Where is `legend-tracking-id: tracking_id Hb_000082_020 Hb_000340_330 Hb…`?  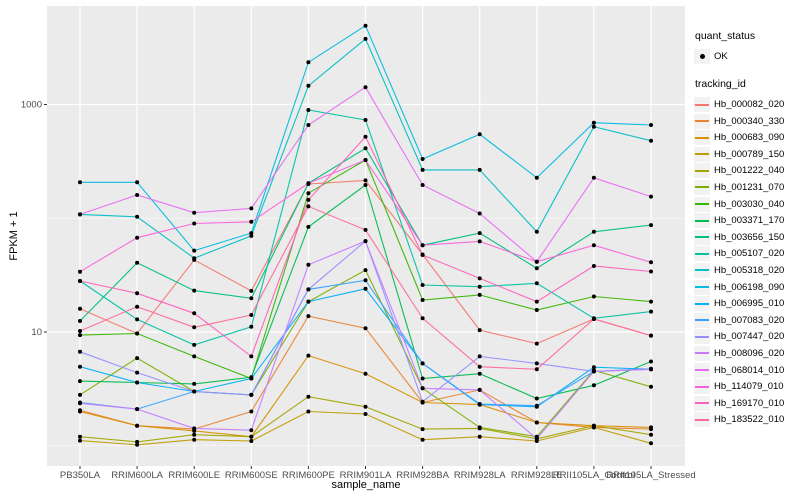
legend-tracking-id: tracking_id Hb_000082_020 Hb_000340_330 Hb… is located at coordinates (747, 253).